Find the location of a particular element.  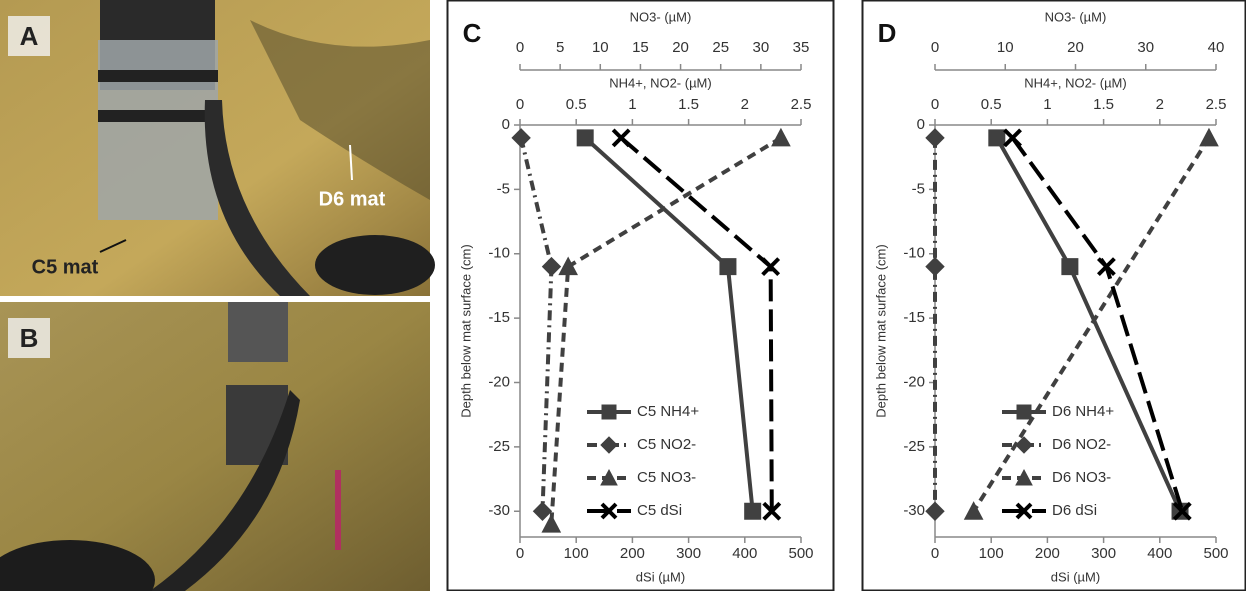

tick-label: 25 is located at coordinates (720, 47).